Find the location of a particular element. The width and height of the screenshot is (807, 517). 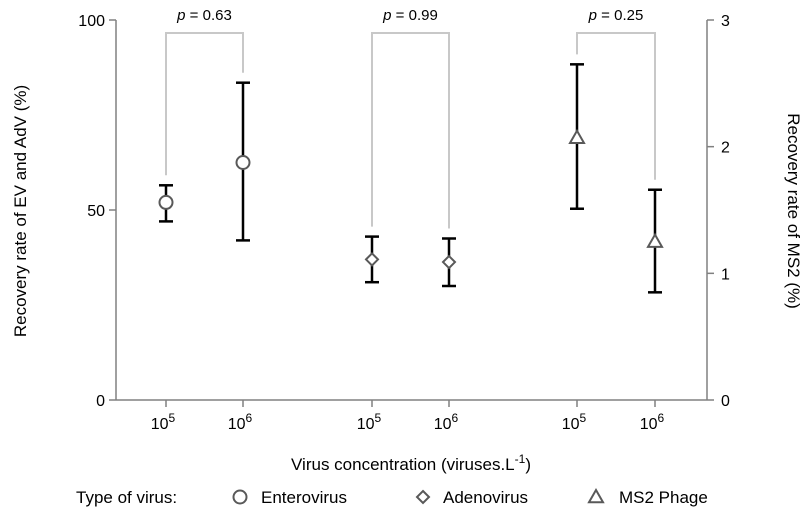

y-right-tick-label: 3 is located at coordinates (725, 21).